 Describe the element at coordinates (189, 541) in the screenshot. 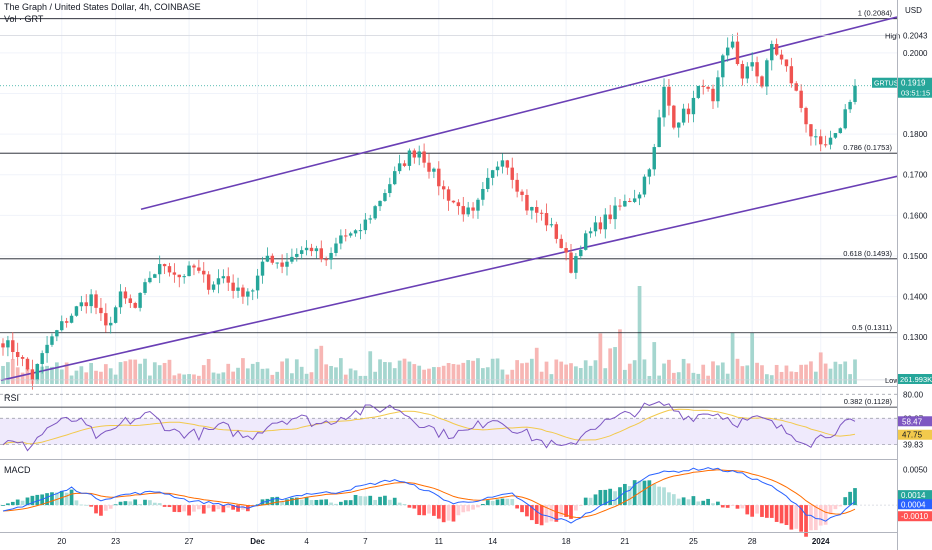

I see `time-tick-label: 27` at that location.